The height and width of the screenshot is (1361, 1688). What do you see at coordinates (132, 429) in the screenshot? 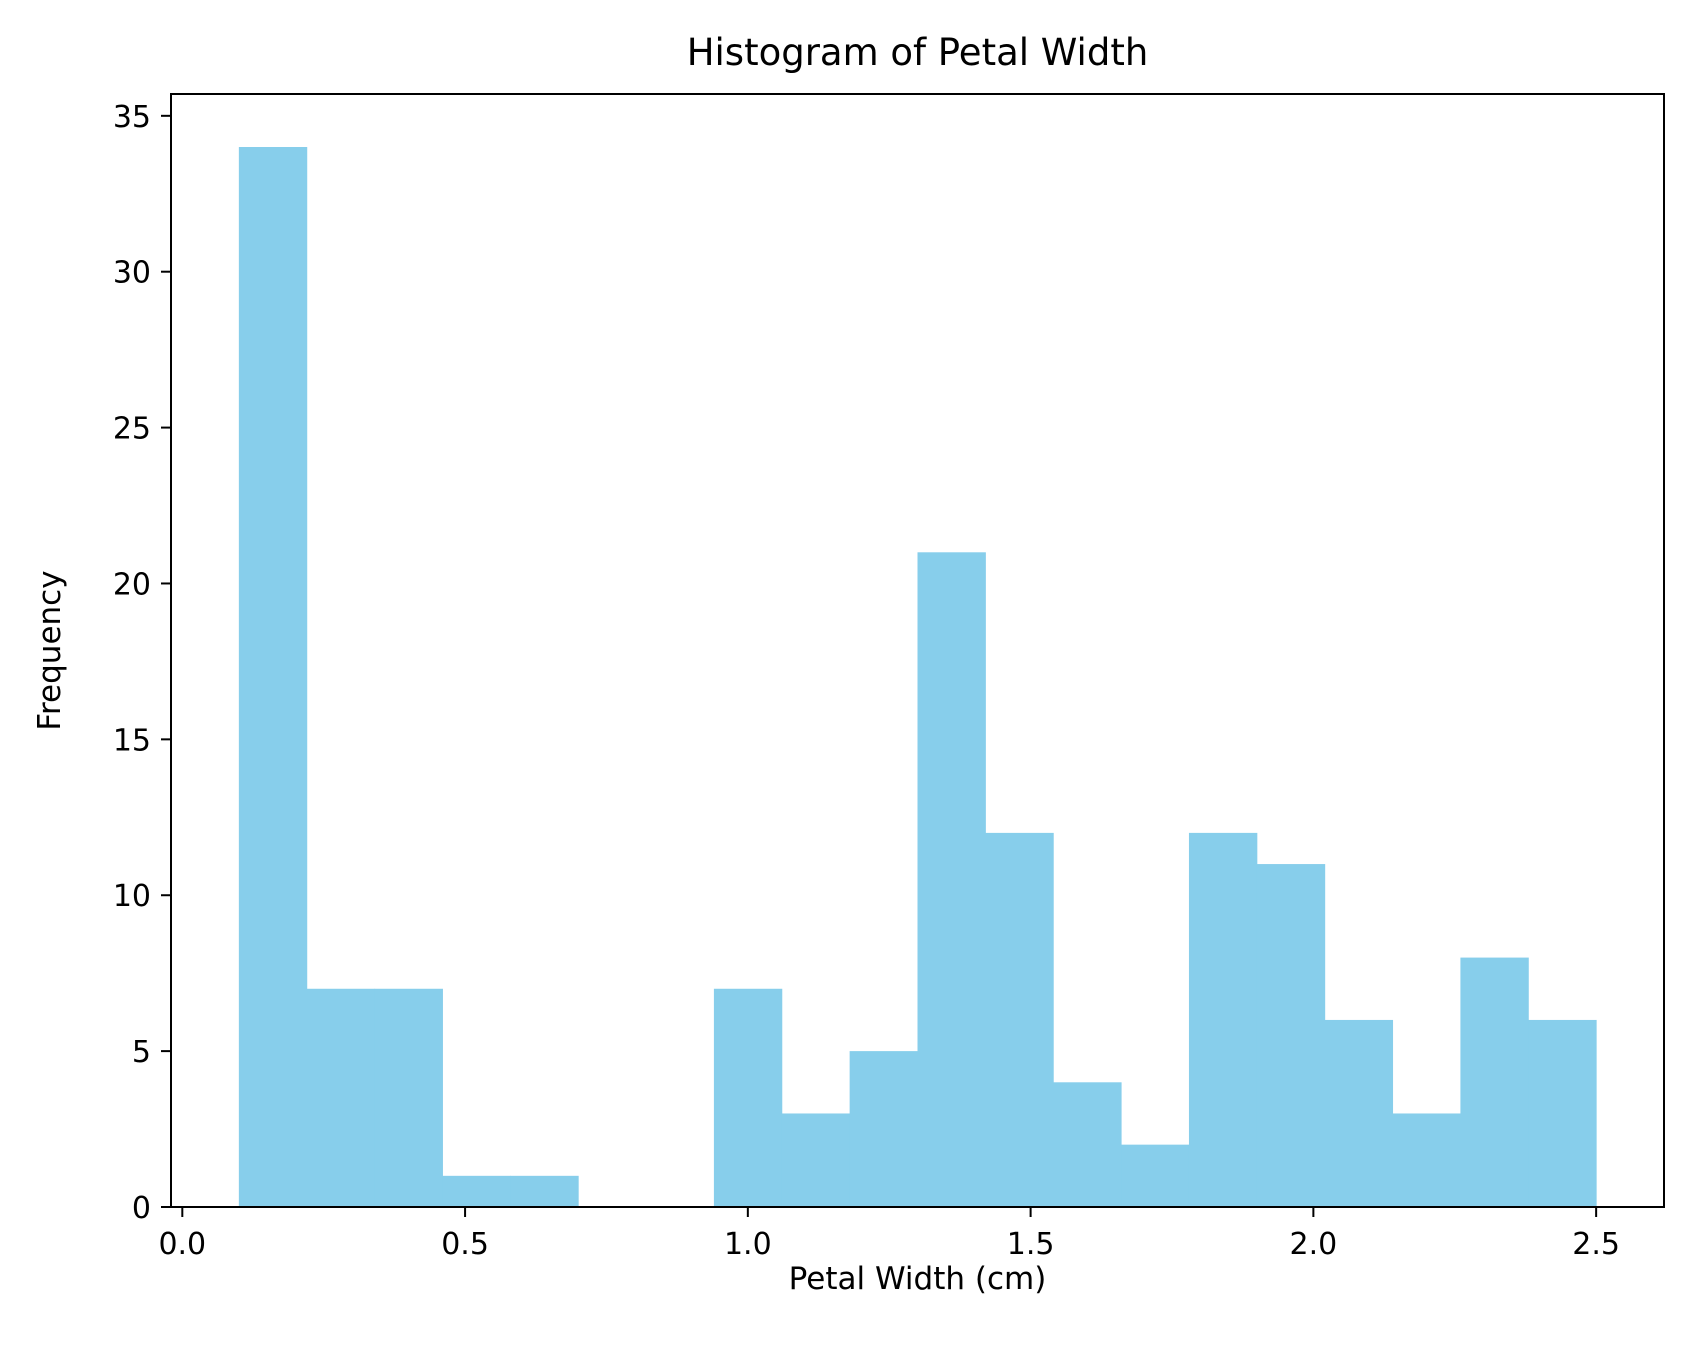
I see `y-tick-label: 25` at bounding box center [132, 429].